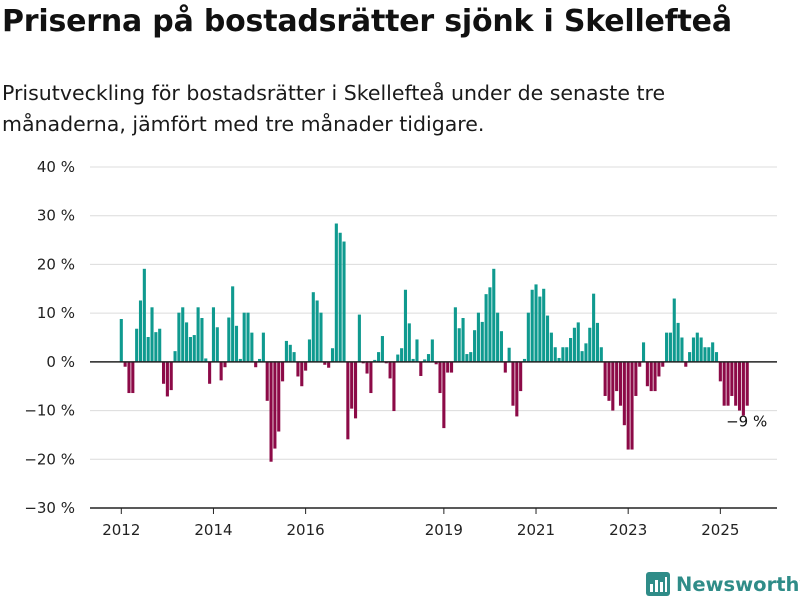  What do you see at coordinates (746, 422) in the screenshot?
I see `annotations: −9 %` at bounding box center [746, 422].